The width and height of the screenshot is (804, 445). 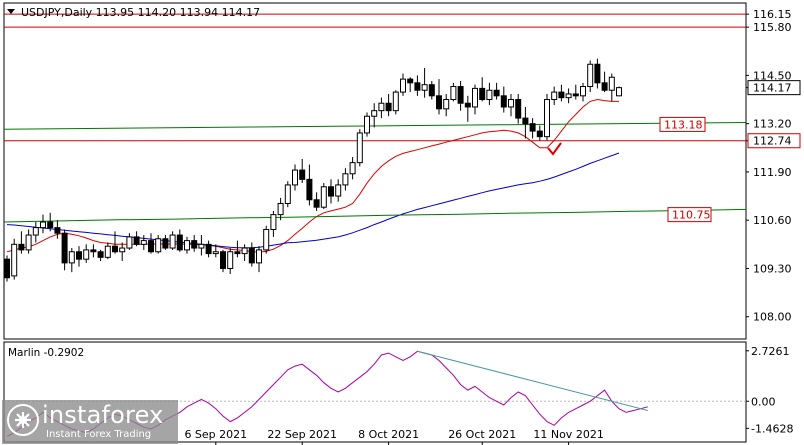 I want to click on oscillator-scale-label: -1.4628, so click(x=772, y=428).